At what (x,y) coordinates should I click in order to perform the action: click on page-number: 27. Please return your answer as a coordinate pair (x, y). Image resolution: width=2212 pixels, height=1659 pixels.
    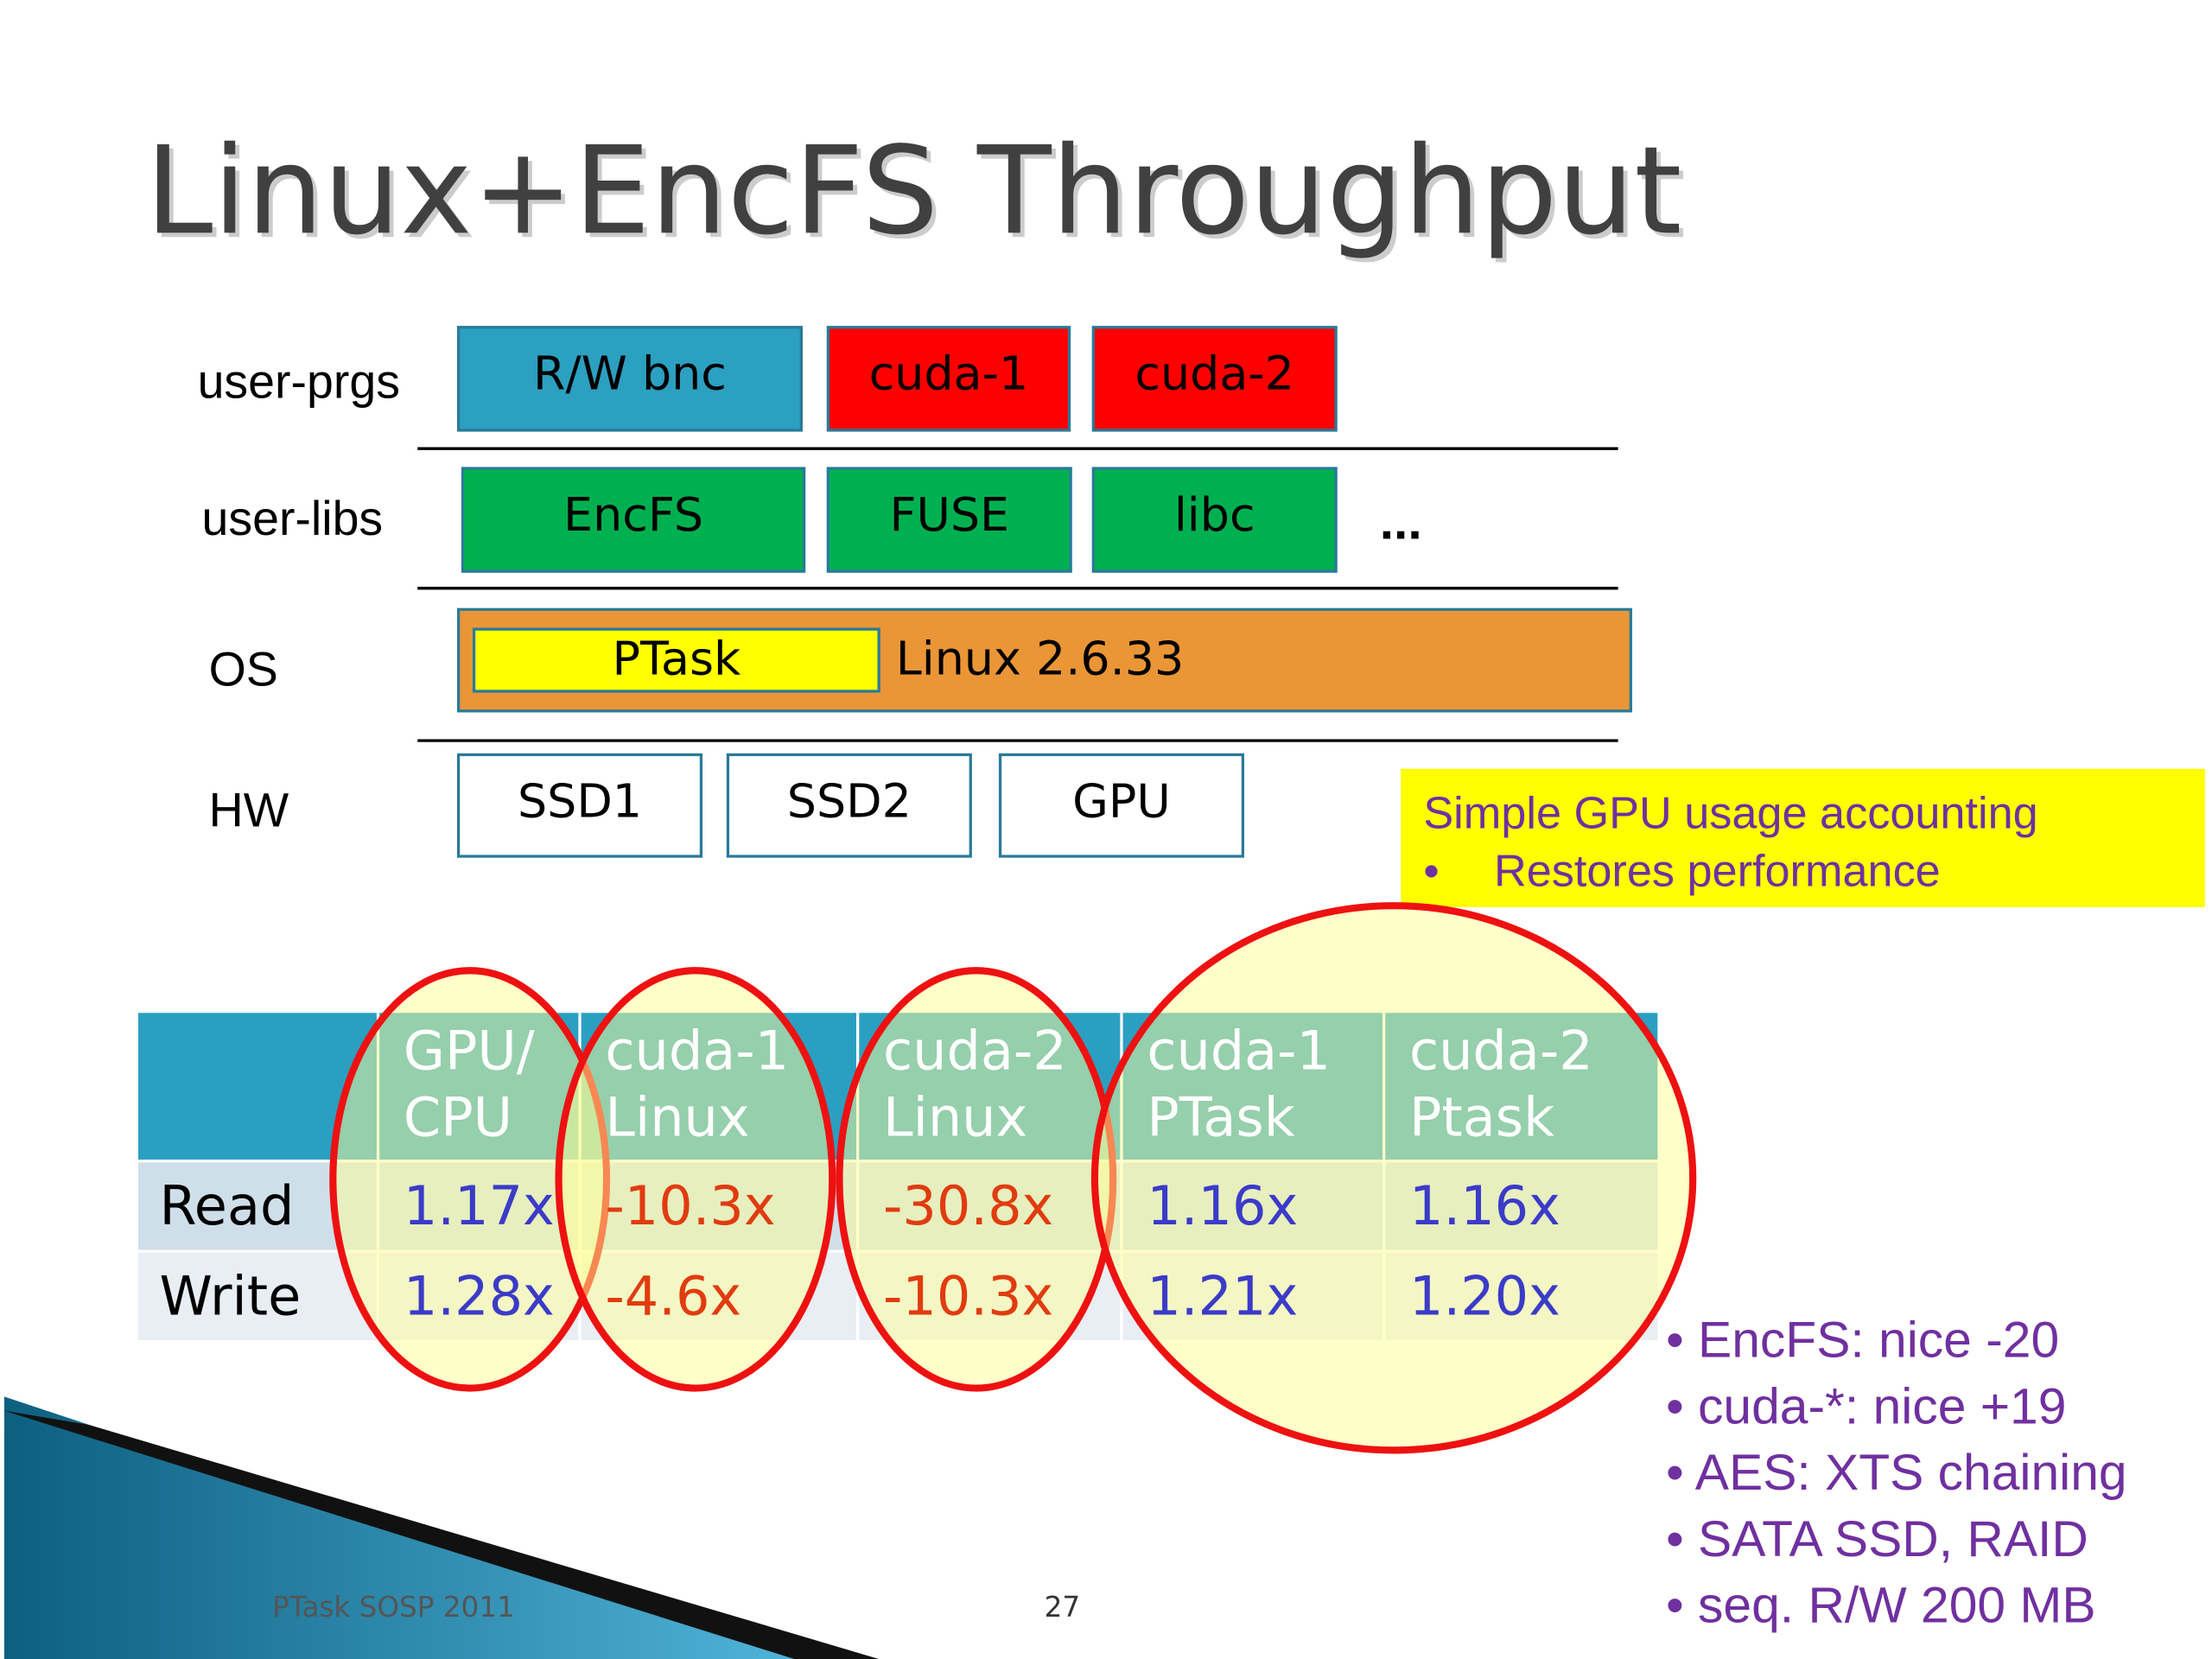
    Looking at the image, I should click on (1063, 1607).